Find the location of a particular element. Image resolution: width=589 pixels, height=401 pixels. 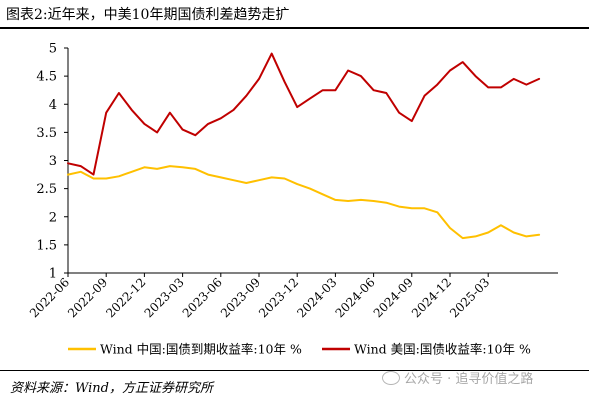

legend: Wind 中国:国债到期收益率:10年 % Wind 美国:国债收益率:10年 % is located at coordinates (299, 349).